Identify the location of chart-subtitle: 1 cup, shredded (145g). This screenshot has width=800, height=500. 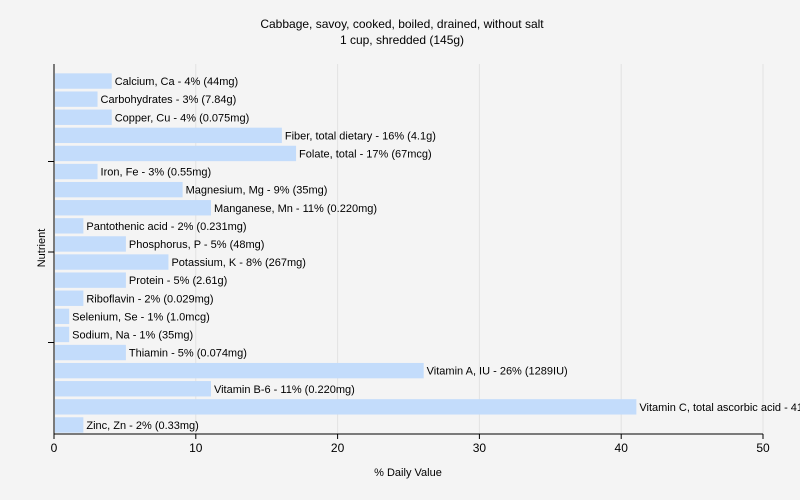
(402, 40).